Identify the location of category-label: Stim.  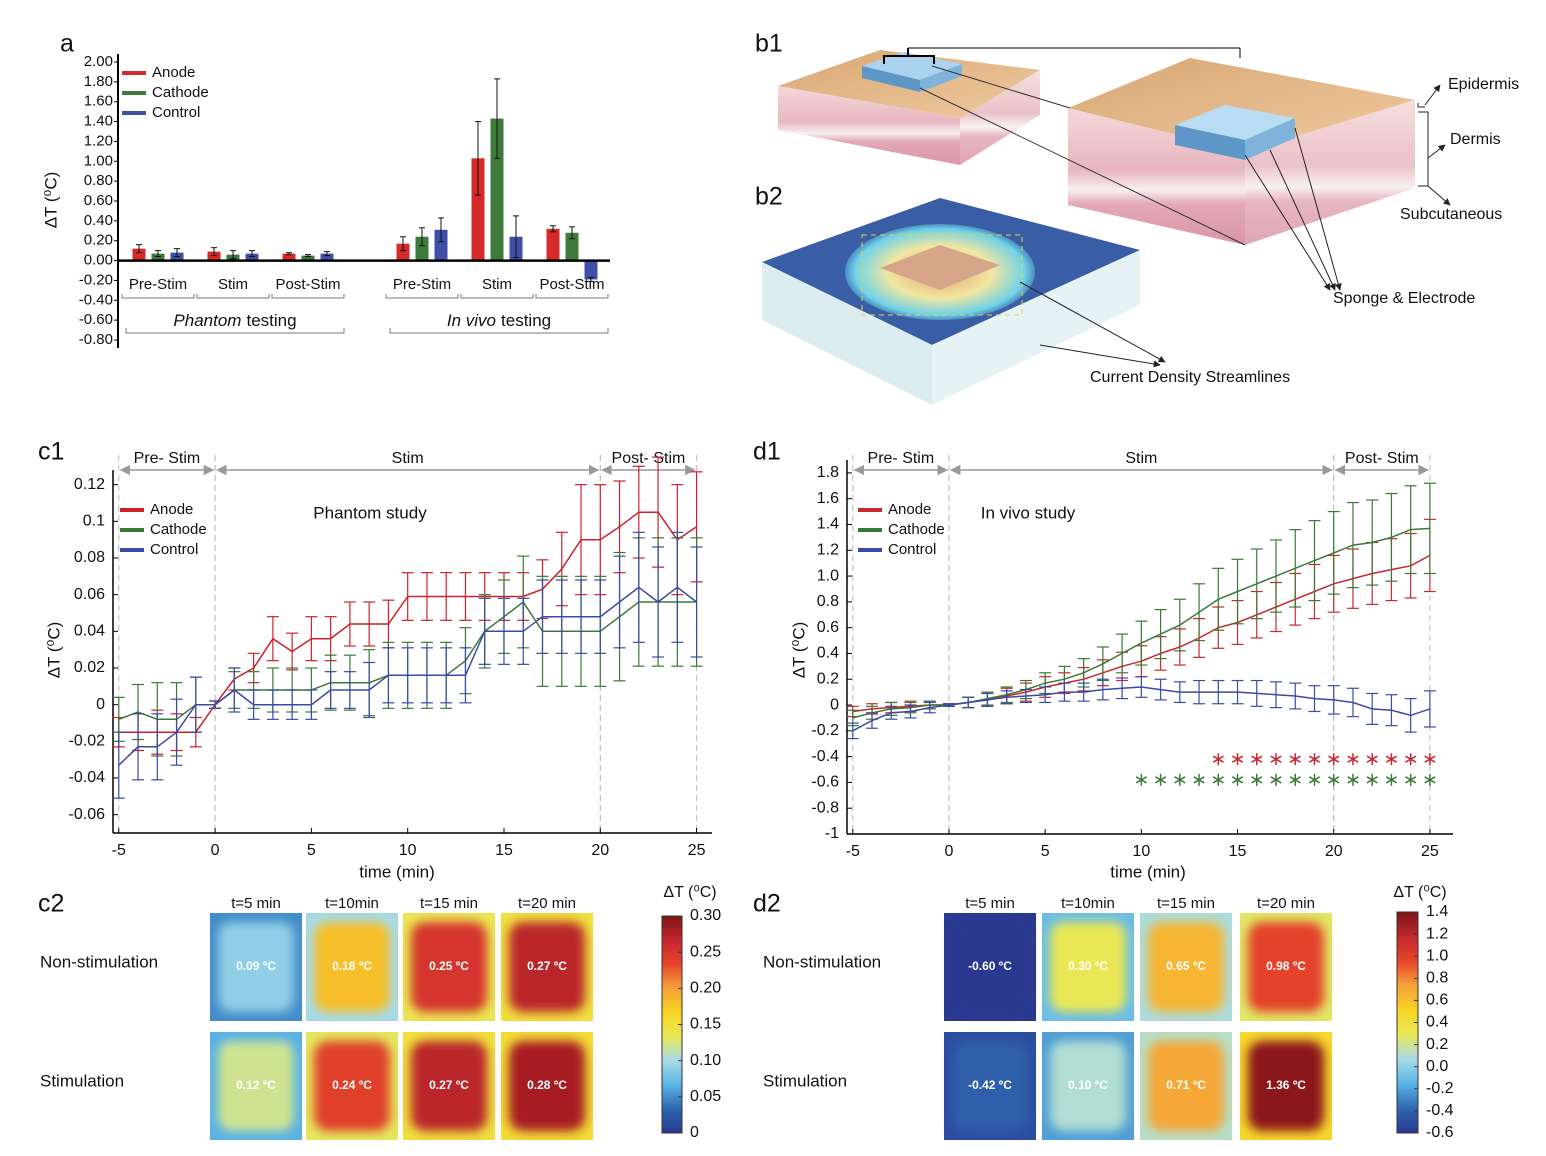
(497, 284).